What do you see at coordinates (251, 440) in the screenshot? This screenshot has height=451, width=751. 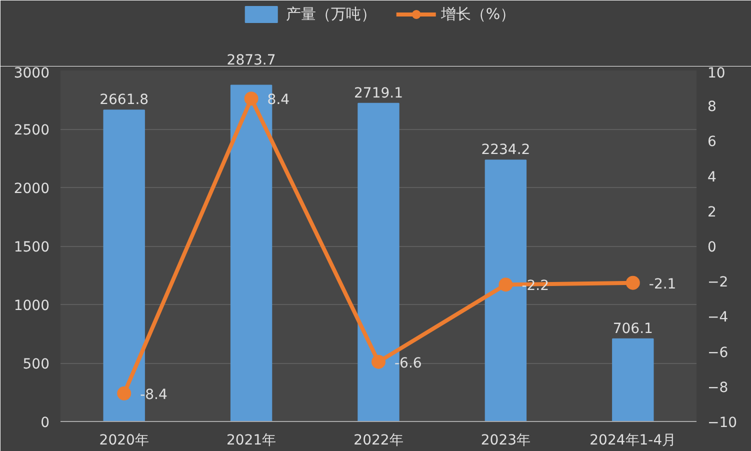 I see `x-tick-label: 2021年` at bounding box center [251, 440].